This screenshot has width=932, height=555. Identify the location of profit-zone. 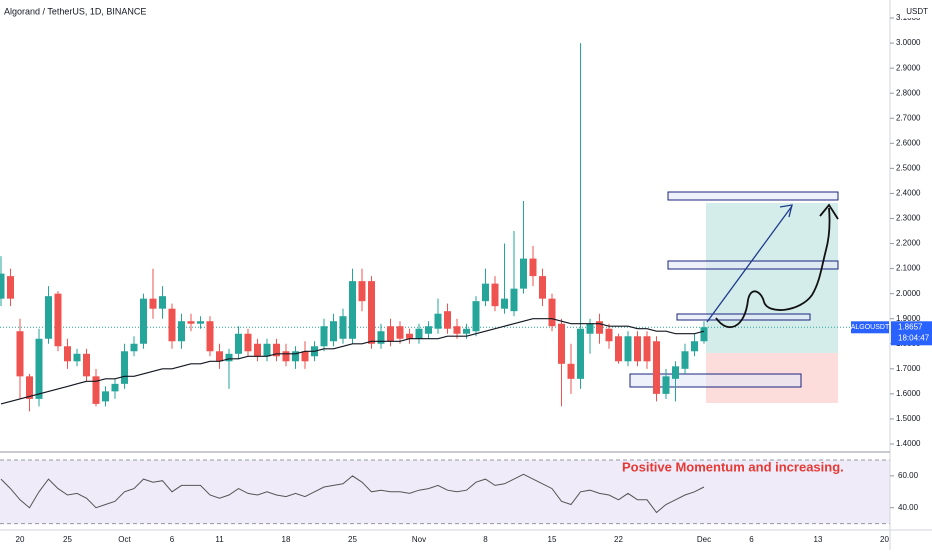
(772, 278).